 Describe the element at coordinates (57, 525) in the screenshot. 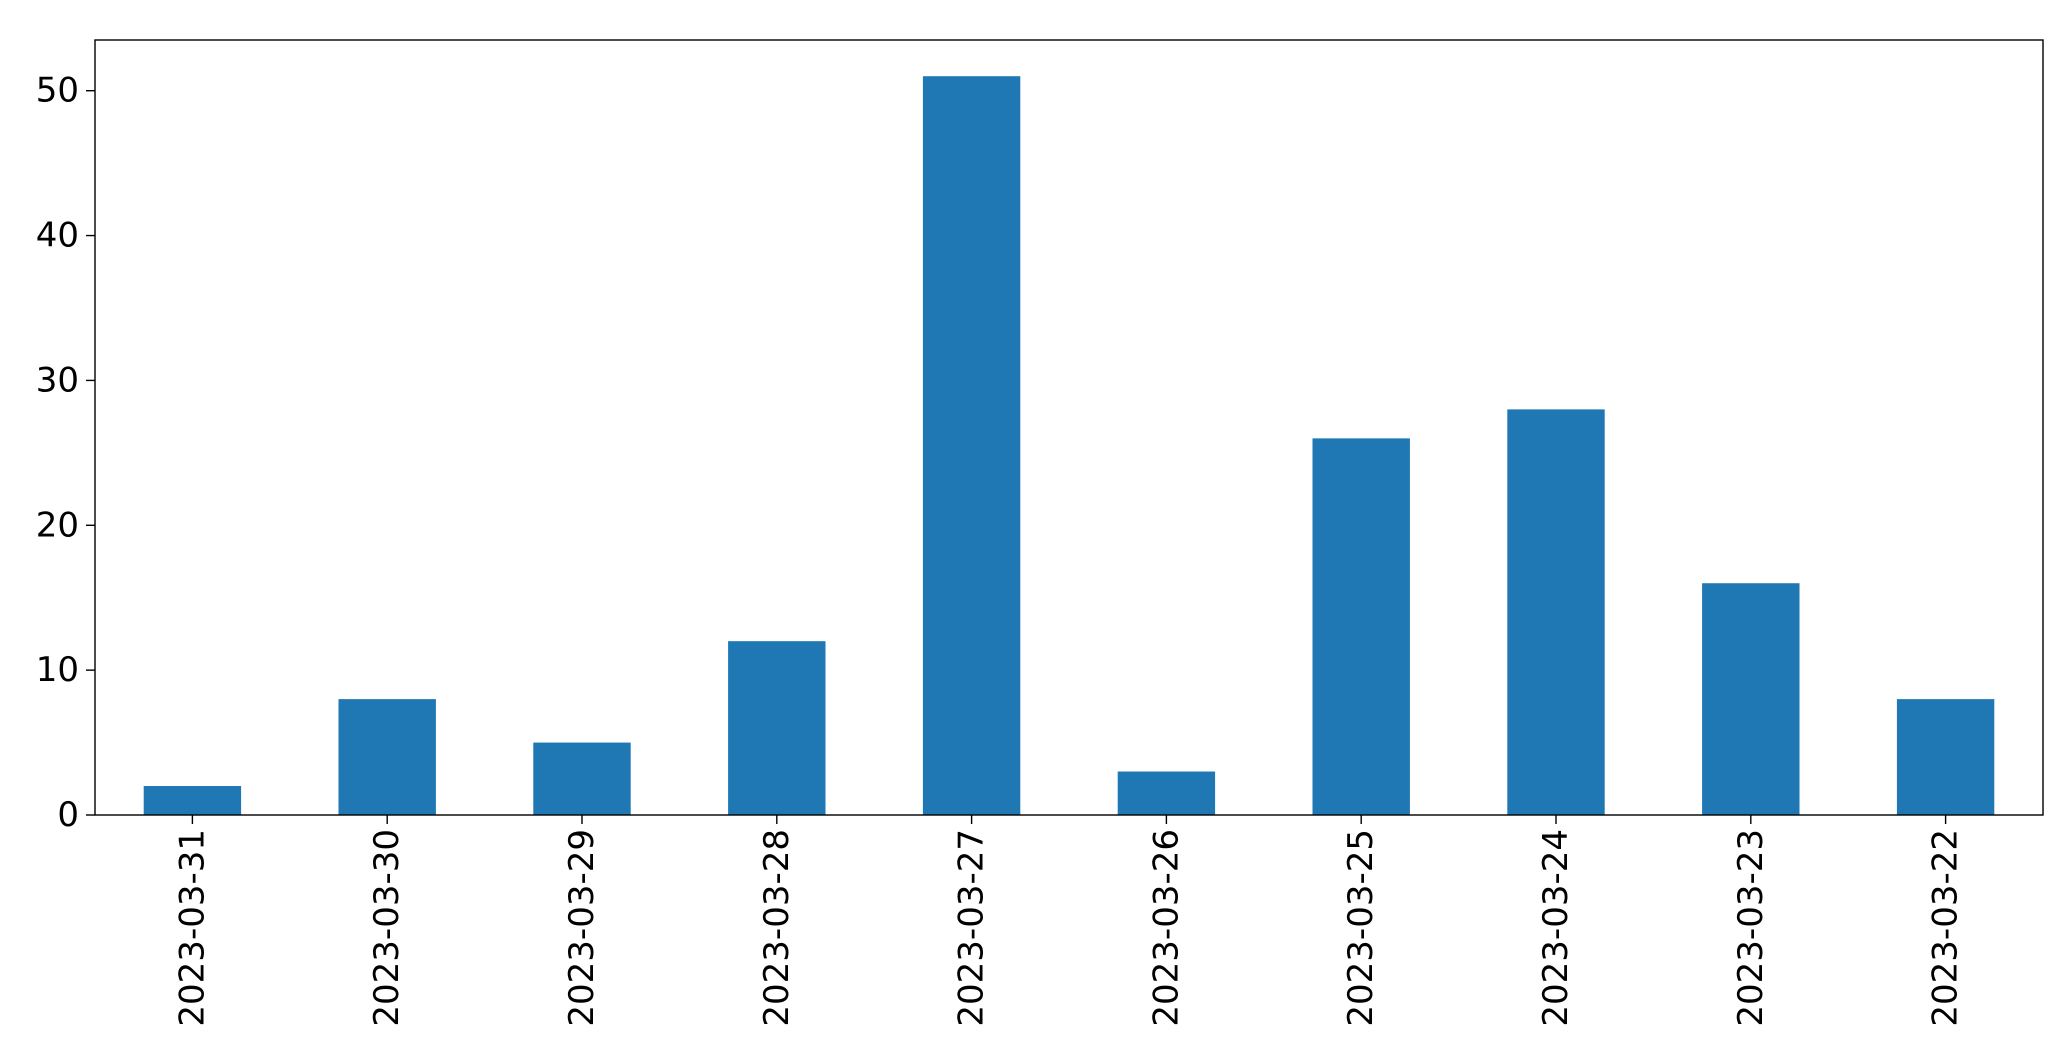

I see `y-tick-label: 20` at that location.